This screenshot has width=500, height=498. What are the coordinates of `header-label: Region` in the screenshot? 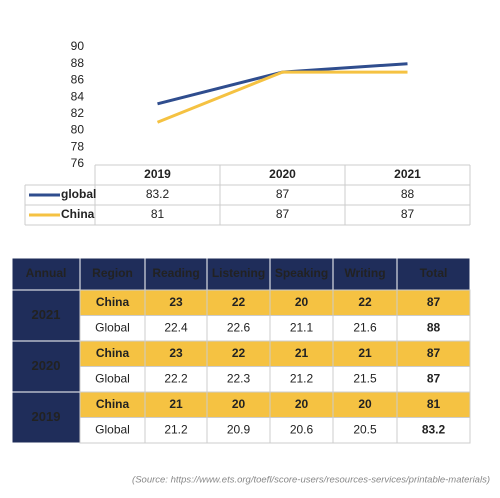 It's located at (112, 273).